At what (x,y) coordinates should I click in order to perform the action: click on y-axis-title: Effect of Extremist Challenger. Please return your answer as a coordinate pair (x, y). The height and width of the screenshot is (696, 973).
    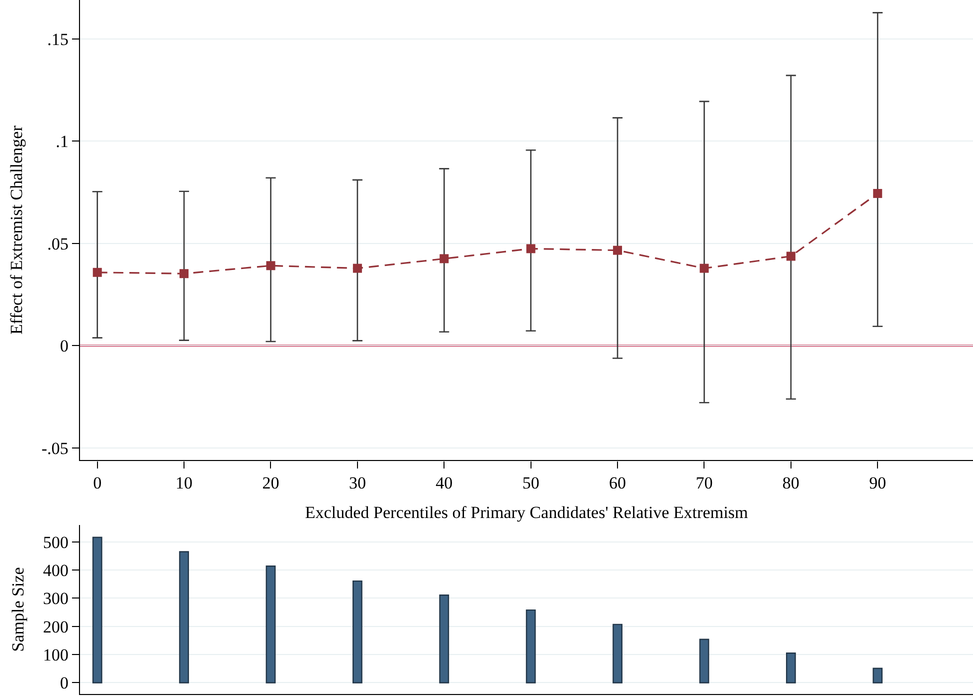
    Looking at the image, I should click on (16, 229).